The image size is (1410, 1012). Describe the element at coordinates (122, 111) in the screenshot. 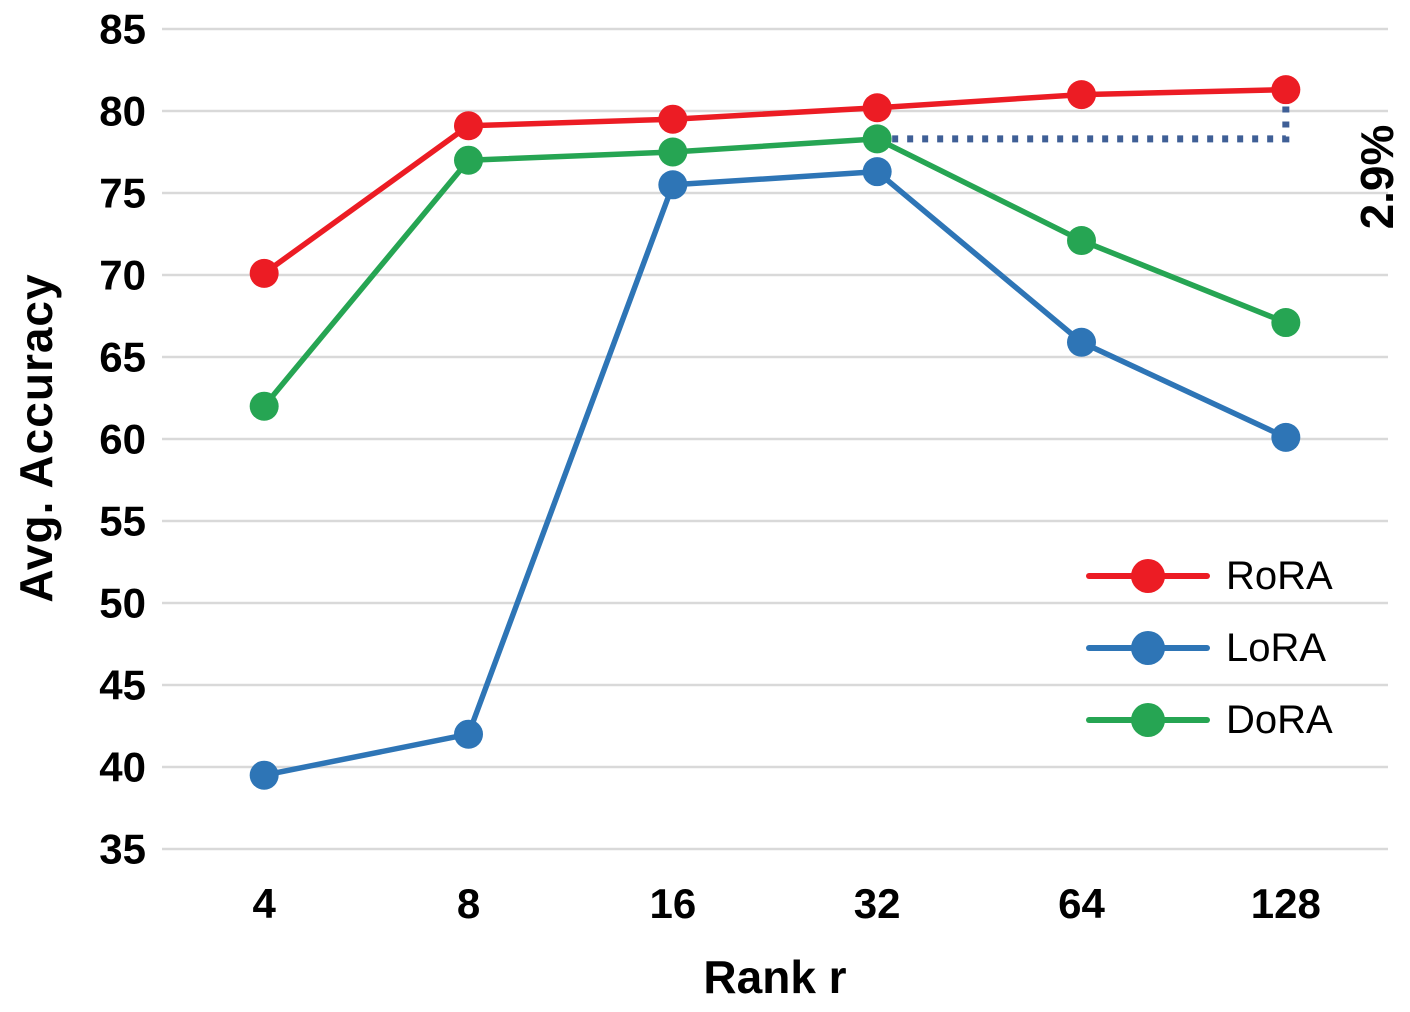

I see `y-tick-label: 80` at that location.